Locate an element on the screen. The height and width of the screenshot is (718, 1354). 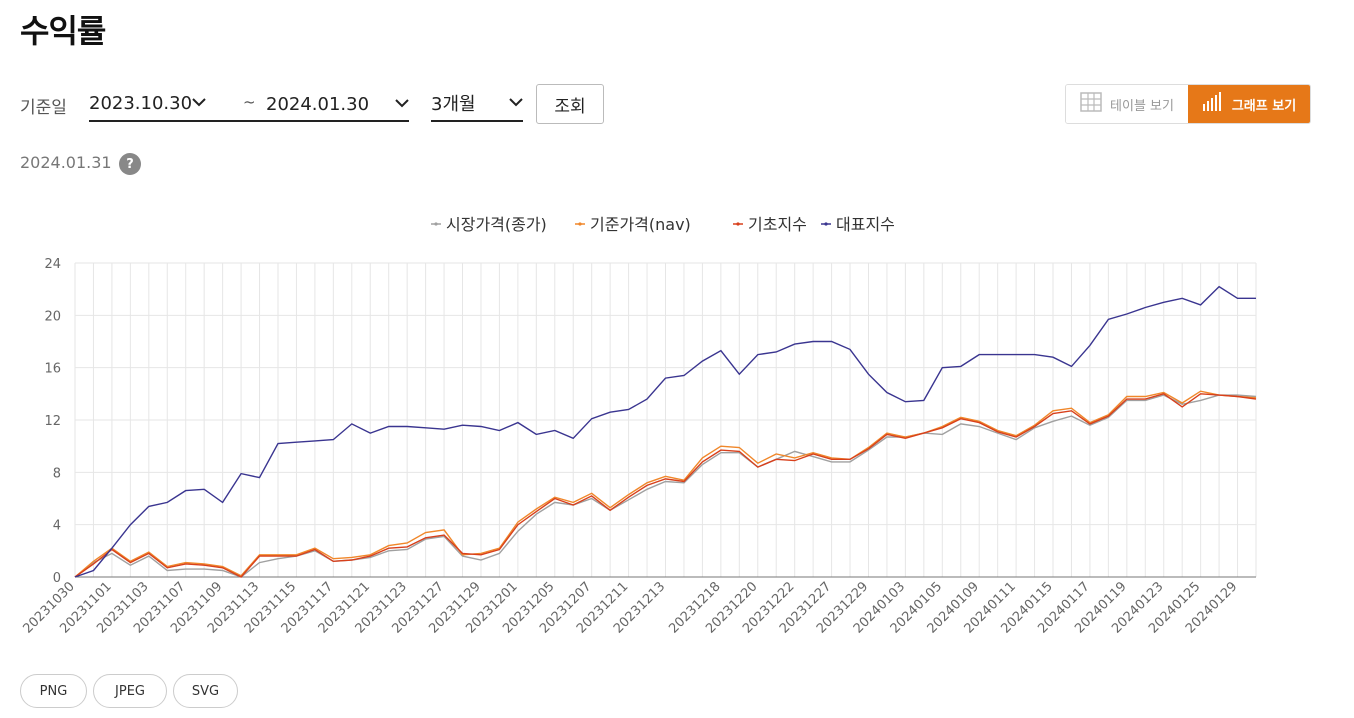
period-select: 3개월 is located at coordinates (477, 104).